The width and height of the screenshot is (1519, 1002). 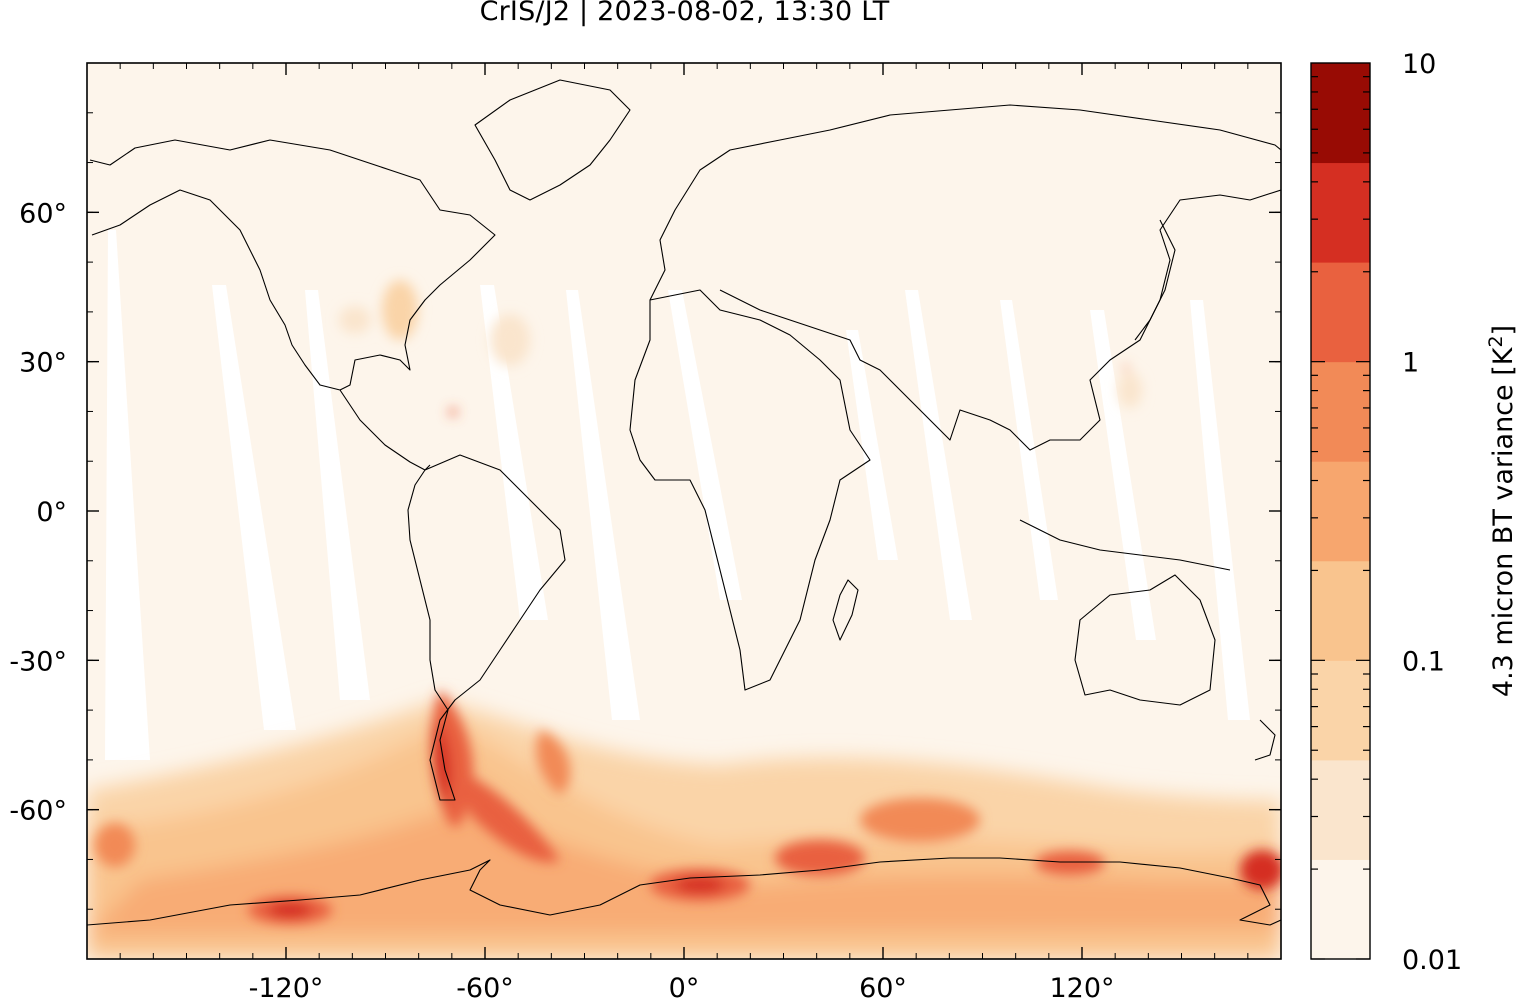 I want to click on coastline-indonesia, so click(x=1125, y=545).